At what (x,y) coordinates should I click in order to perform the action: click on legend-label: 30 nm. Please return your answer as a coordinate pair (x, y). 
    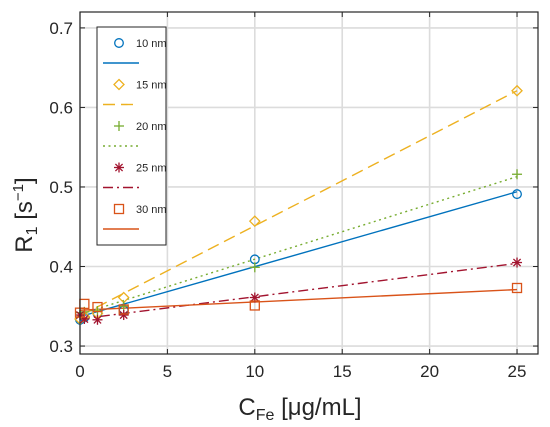
    Looking at the image, I should click on (151, 210).